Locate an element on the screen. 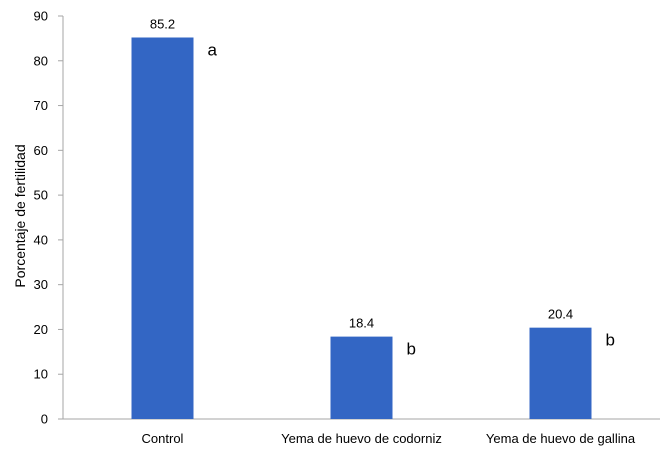 This screenshot has height=452, width=671. data-label: 85.2 is located at coordinates (162, 23).